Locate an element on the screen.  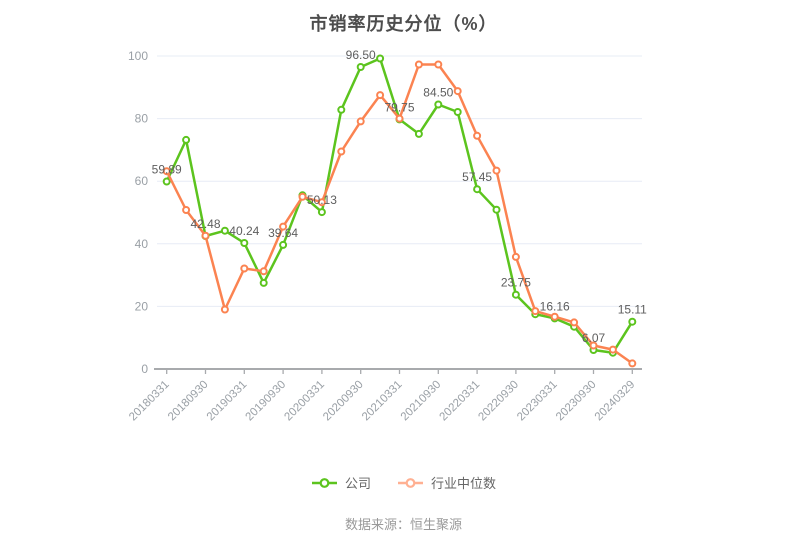
svg-text: 20180930 is located at coordinates (188, 401).